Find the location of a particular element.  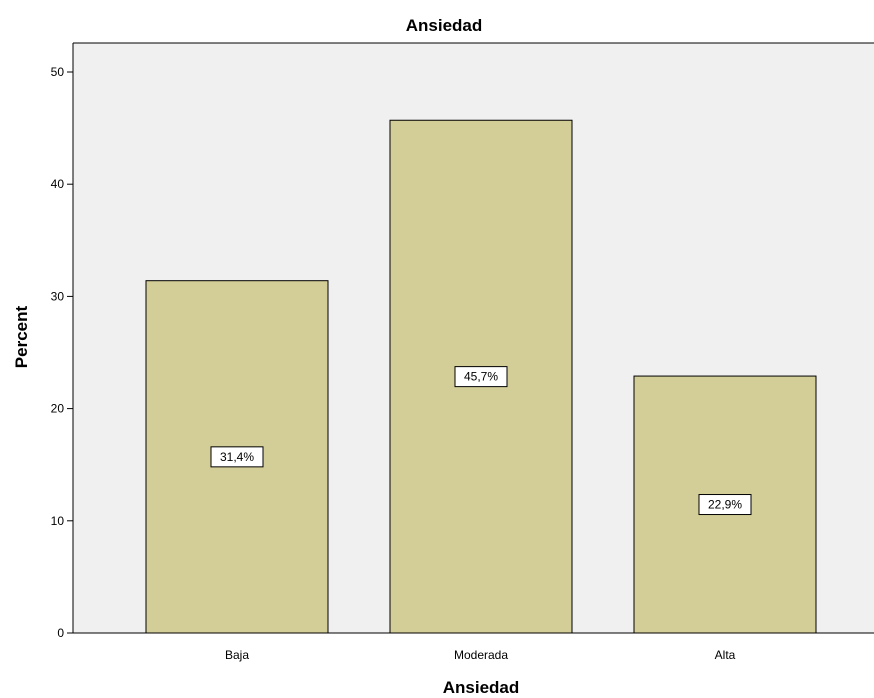

x-axis-title: Ansiedad is located at coordinates (481, 687).